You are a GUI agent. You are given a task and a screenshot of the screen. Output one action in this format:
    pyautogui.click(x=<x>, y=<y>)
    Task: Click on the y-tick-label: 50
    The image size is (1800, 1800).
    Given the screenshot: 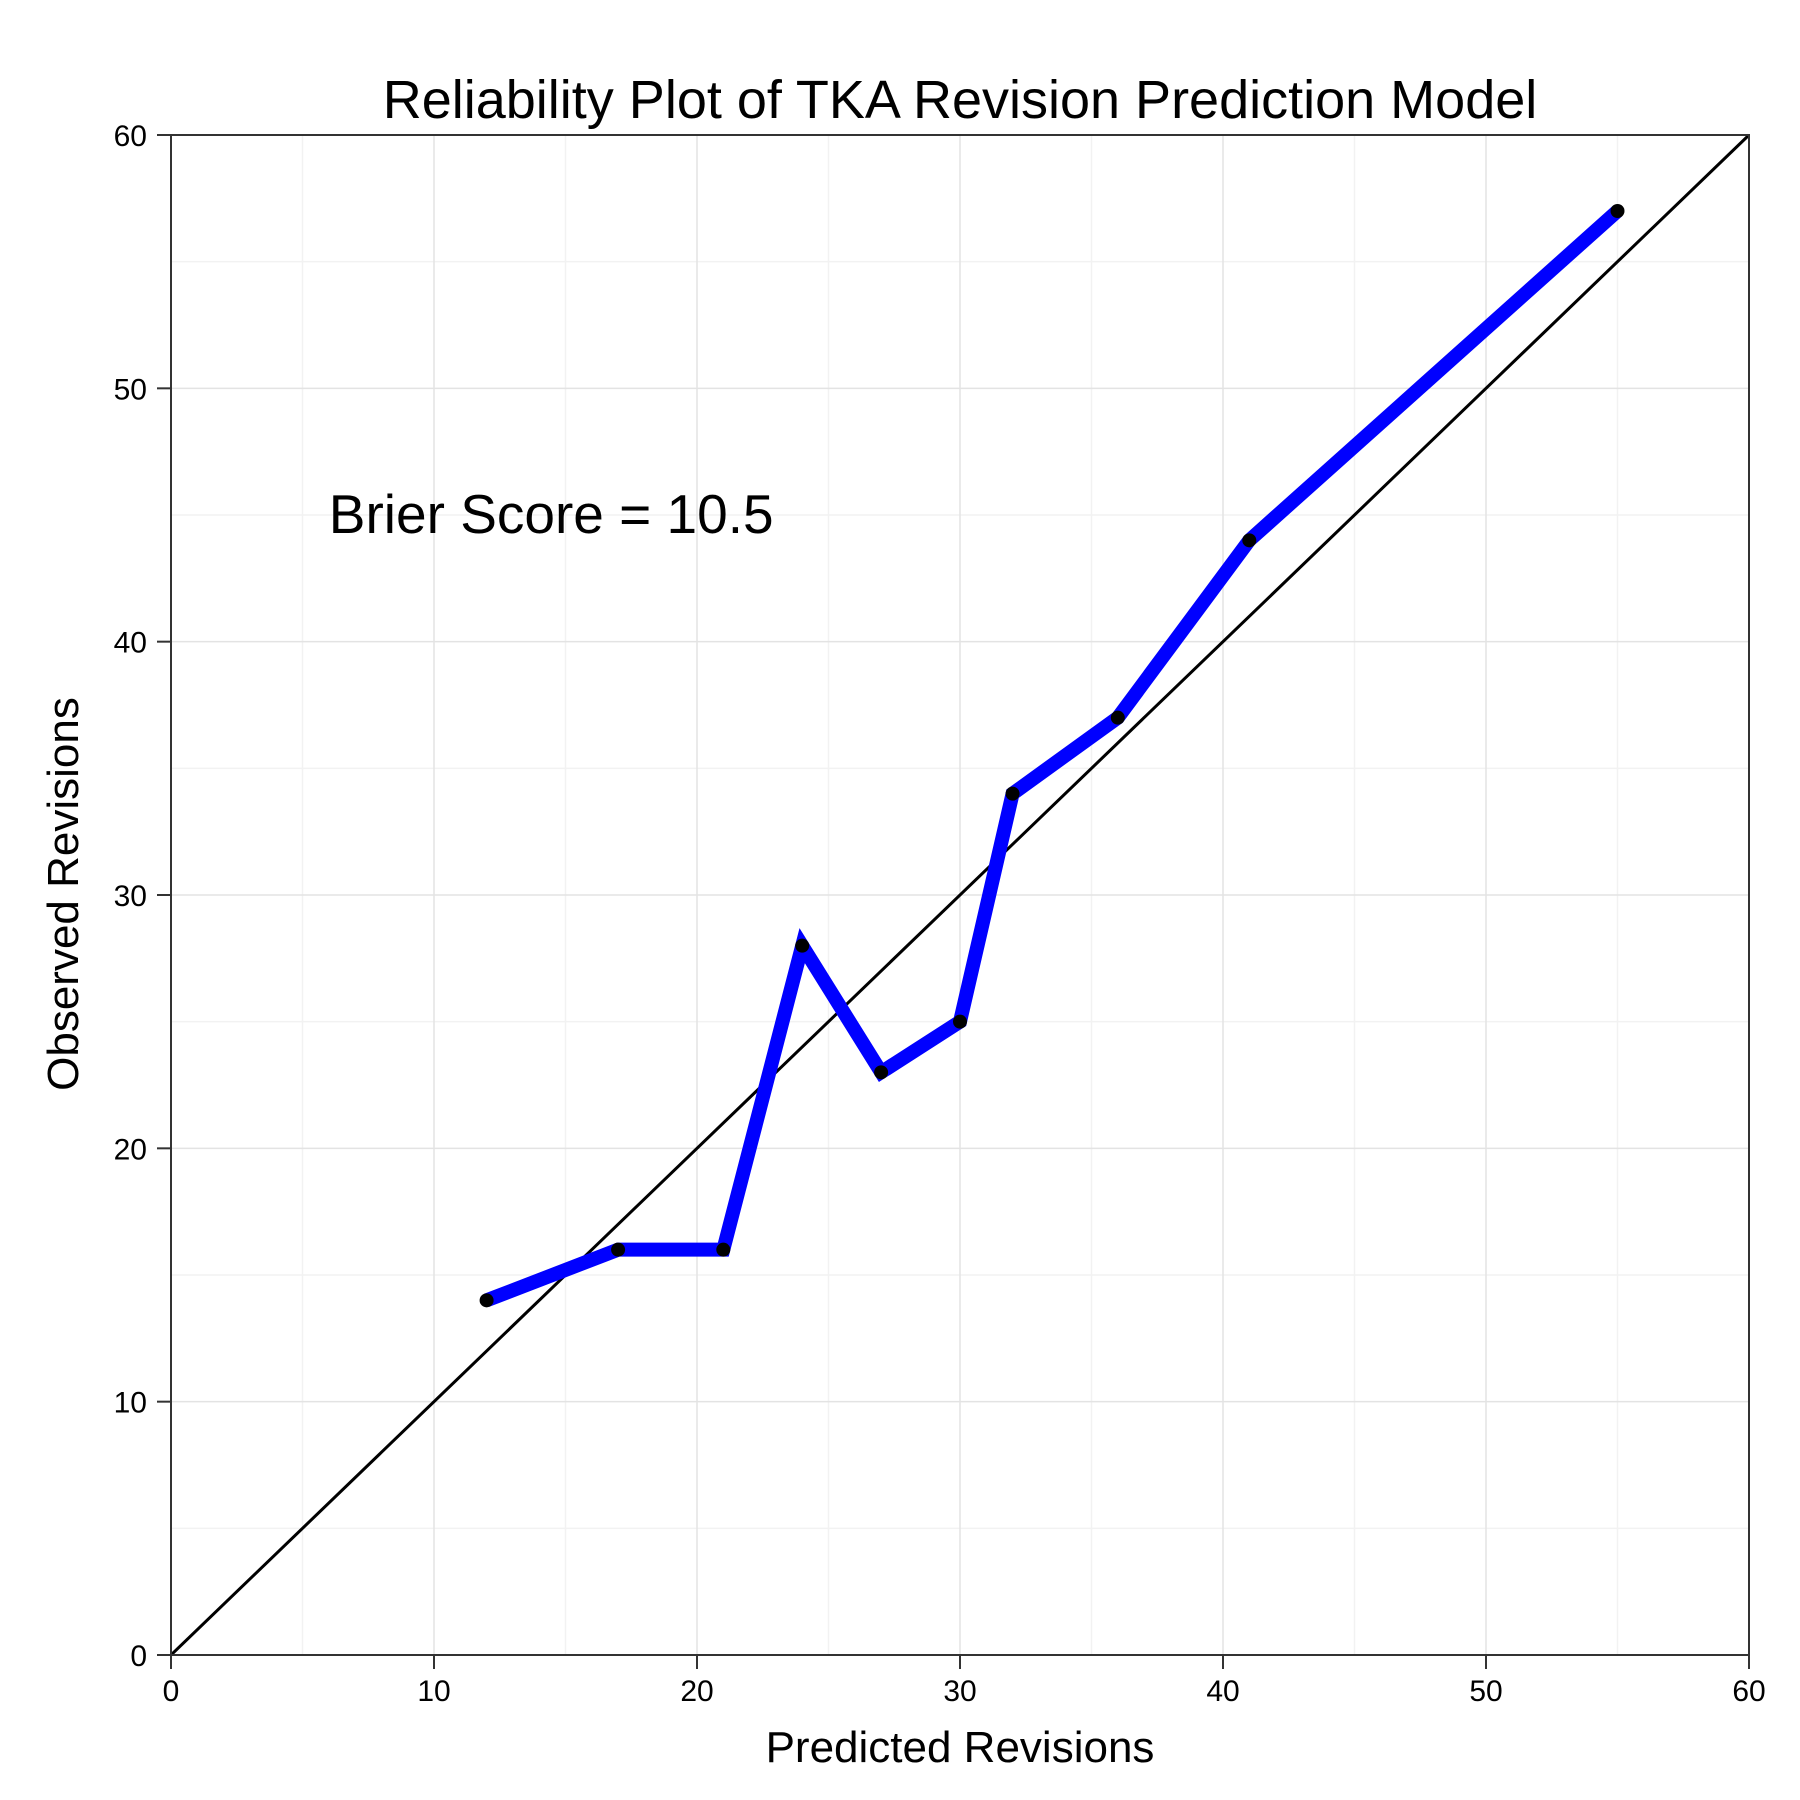 What is the action you would take?
    pyautogui.click(x=130, y=389)
    